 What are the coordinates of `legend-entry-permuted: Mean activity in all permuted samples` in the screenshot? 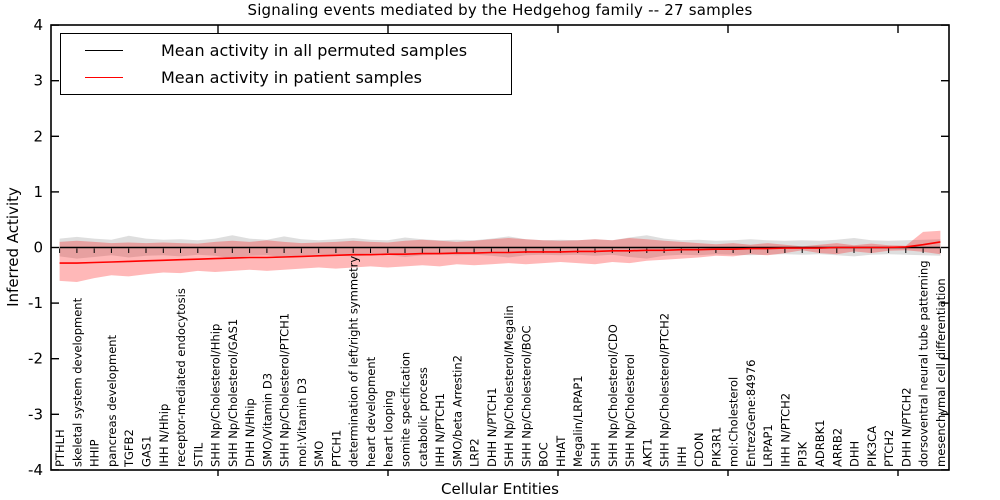 It's located at (286, 50).